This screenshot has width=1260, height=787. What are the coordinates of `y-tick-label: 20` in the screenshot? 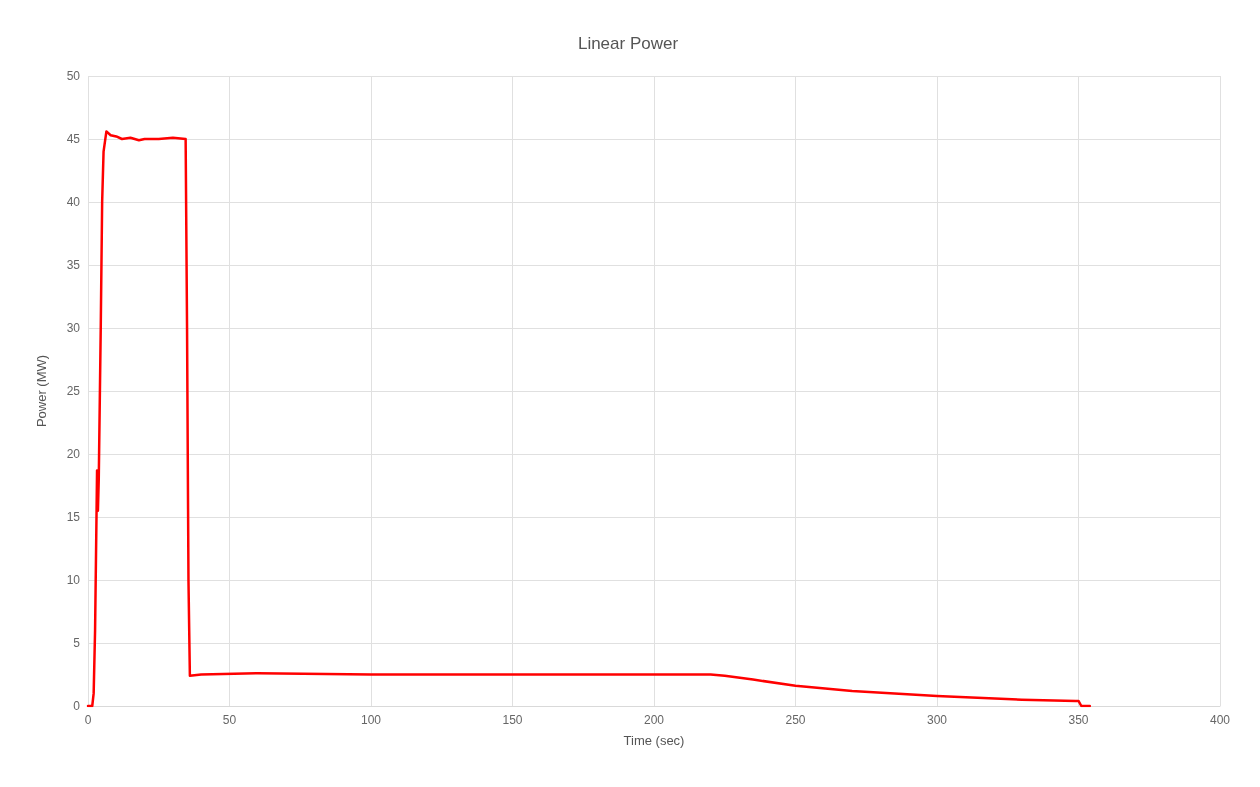 It's located at (73, 454).